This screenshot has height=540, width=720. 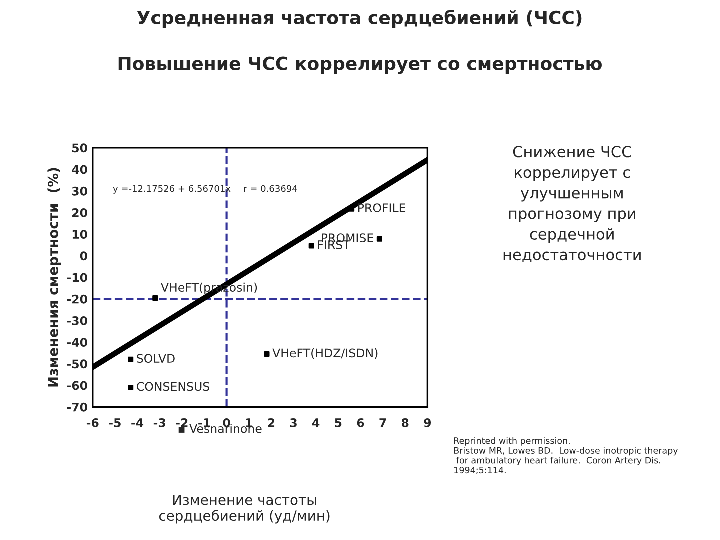 I want to click on x-tick-label: 6, so click(x=360, y=423).